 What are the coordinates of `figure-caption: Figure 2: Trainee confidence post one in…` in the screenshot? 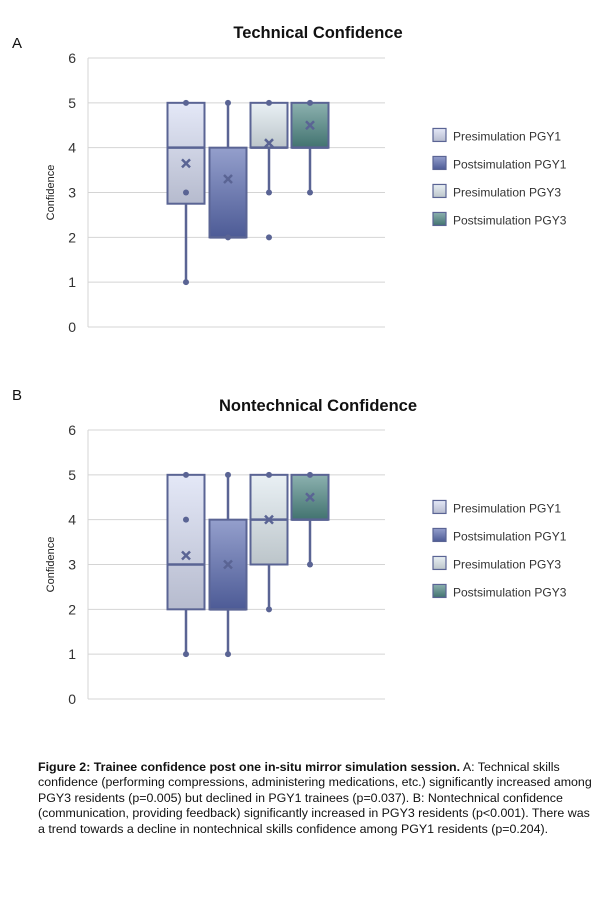 It's located at (318, 798).